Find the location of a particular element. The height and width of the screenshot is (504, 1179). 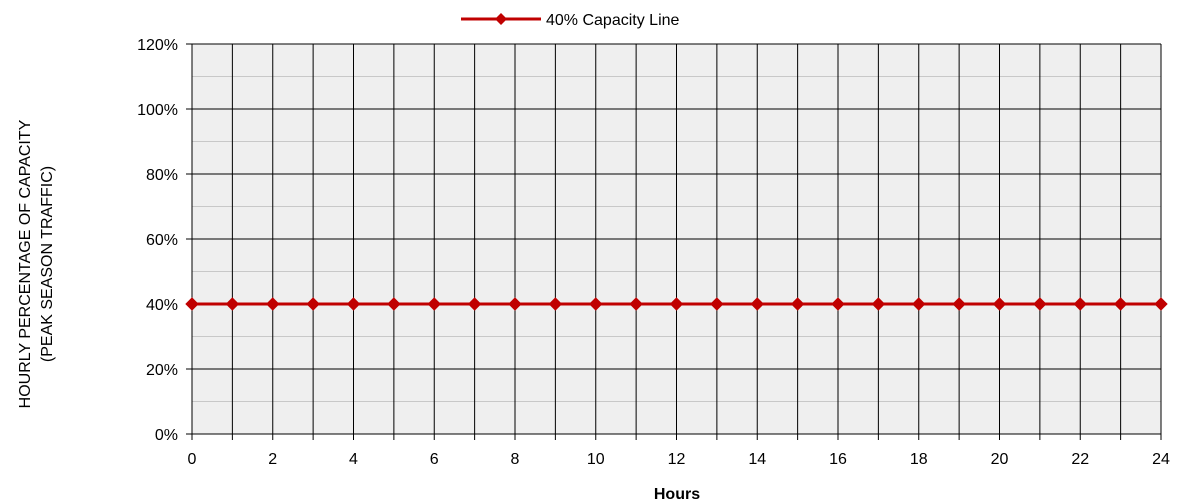

x-tick-label: 4 is located at coordinates (353, 459).